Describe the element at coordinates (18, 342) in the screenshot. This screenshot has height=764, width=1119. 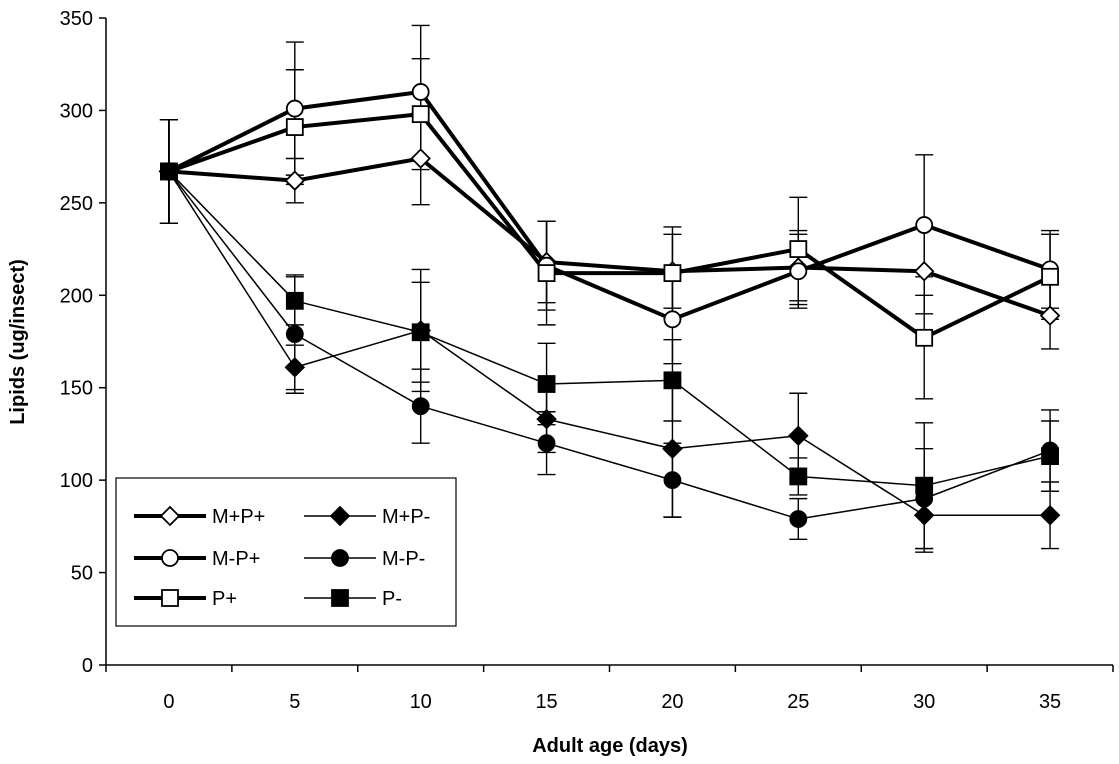
I see `y-axis-title: Lipids (ug/insect)` at that location.